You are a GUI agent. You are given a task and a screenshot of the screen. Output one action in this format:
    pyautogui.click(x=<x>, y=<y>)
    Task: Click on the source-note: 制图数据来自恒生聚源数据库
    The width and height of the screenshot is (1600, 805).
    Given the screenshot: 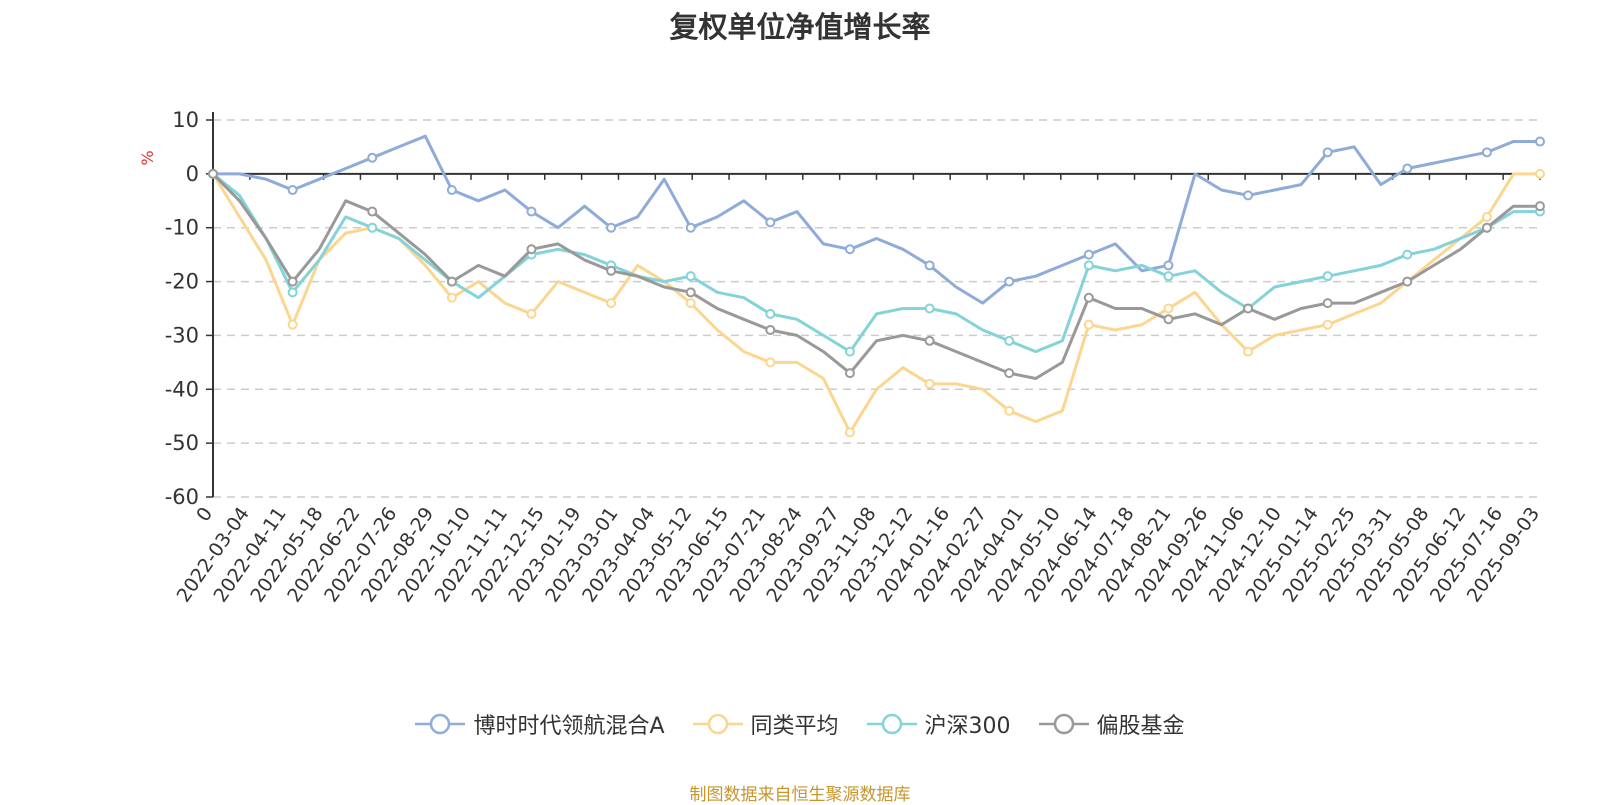 What is the action you would take?
    pyautogui.click(x=800, y=795)
    